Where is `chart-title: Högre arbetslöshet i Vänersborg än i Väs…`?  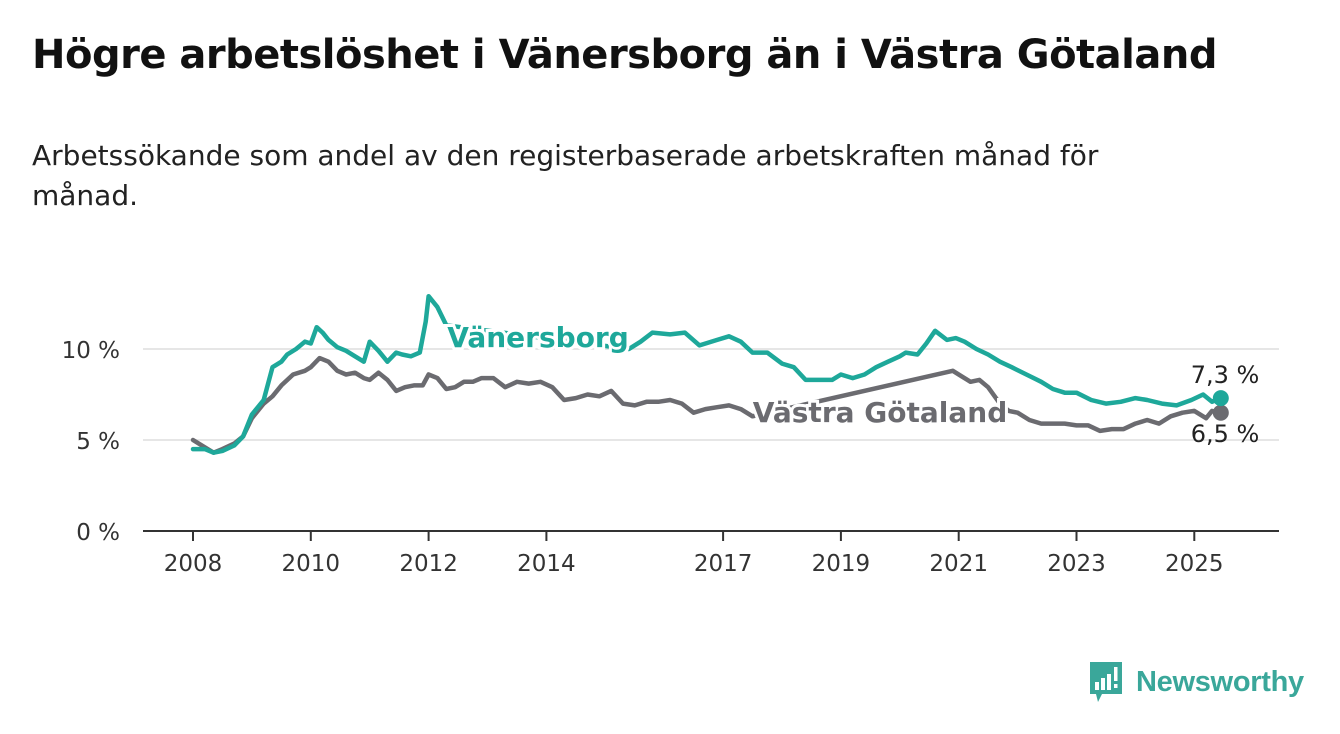 chart-title: Högre arbetslöshet i Vänersborg än i Väs… is located at coordinates (624, 55).